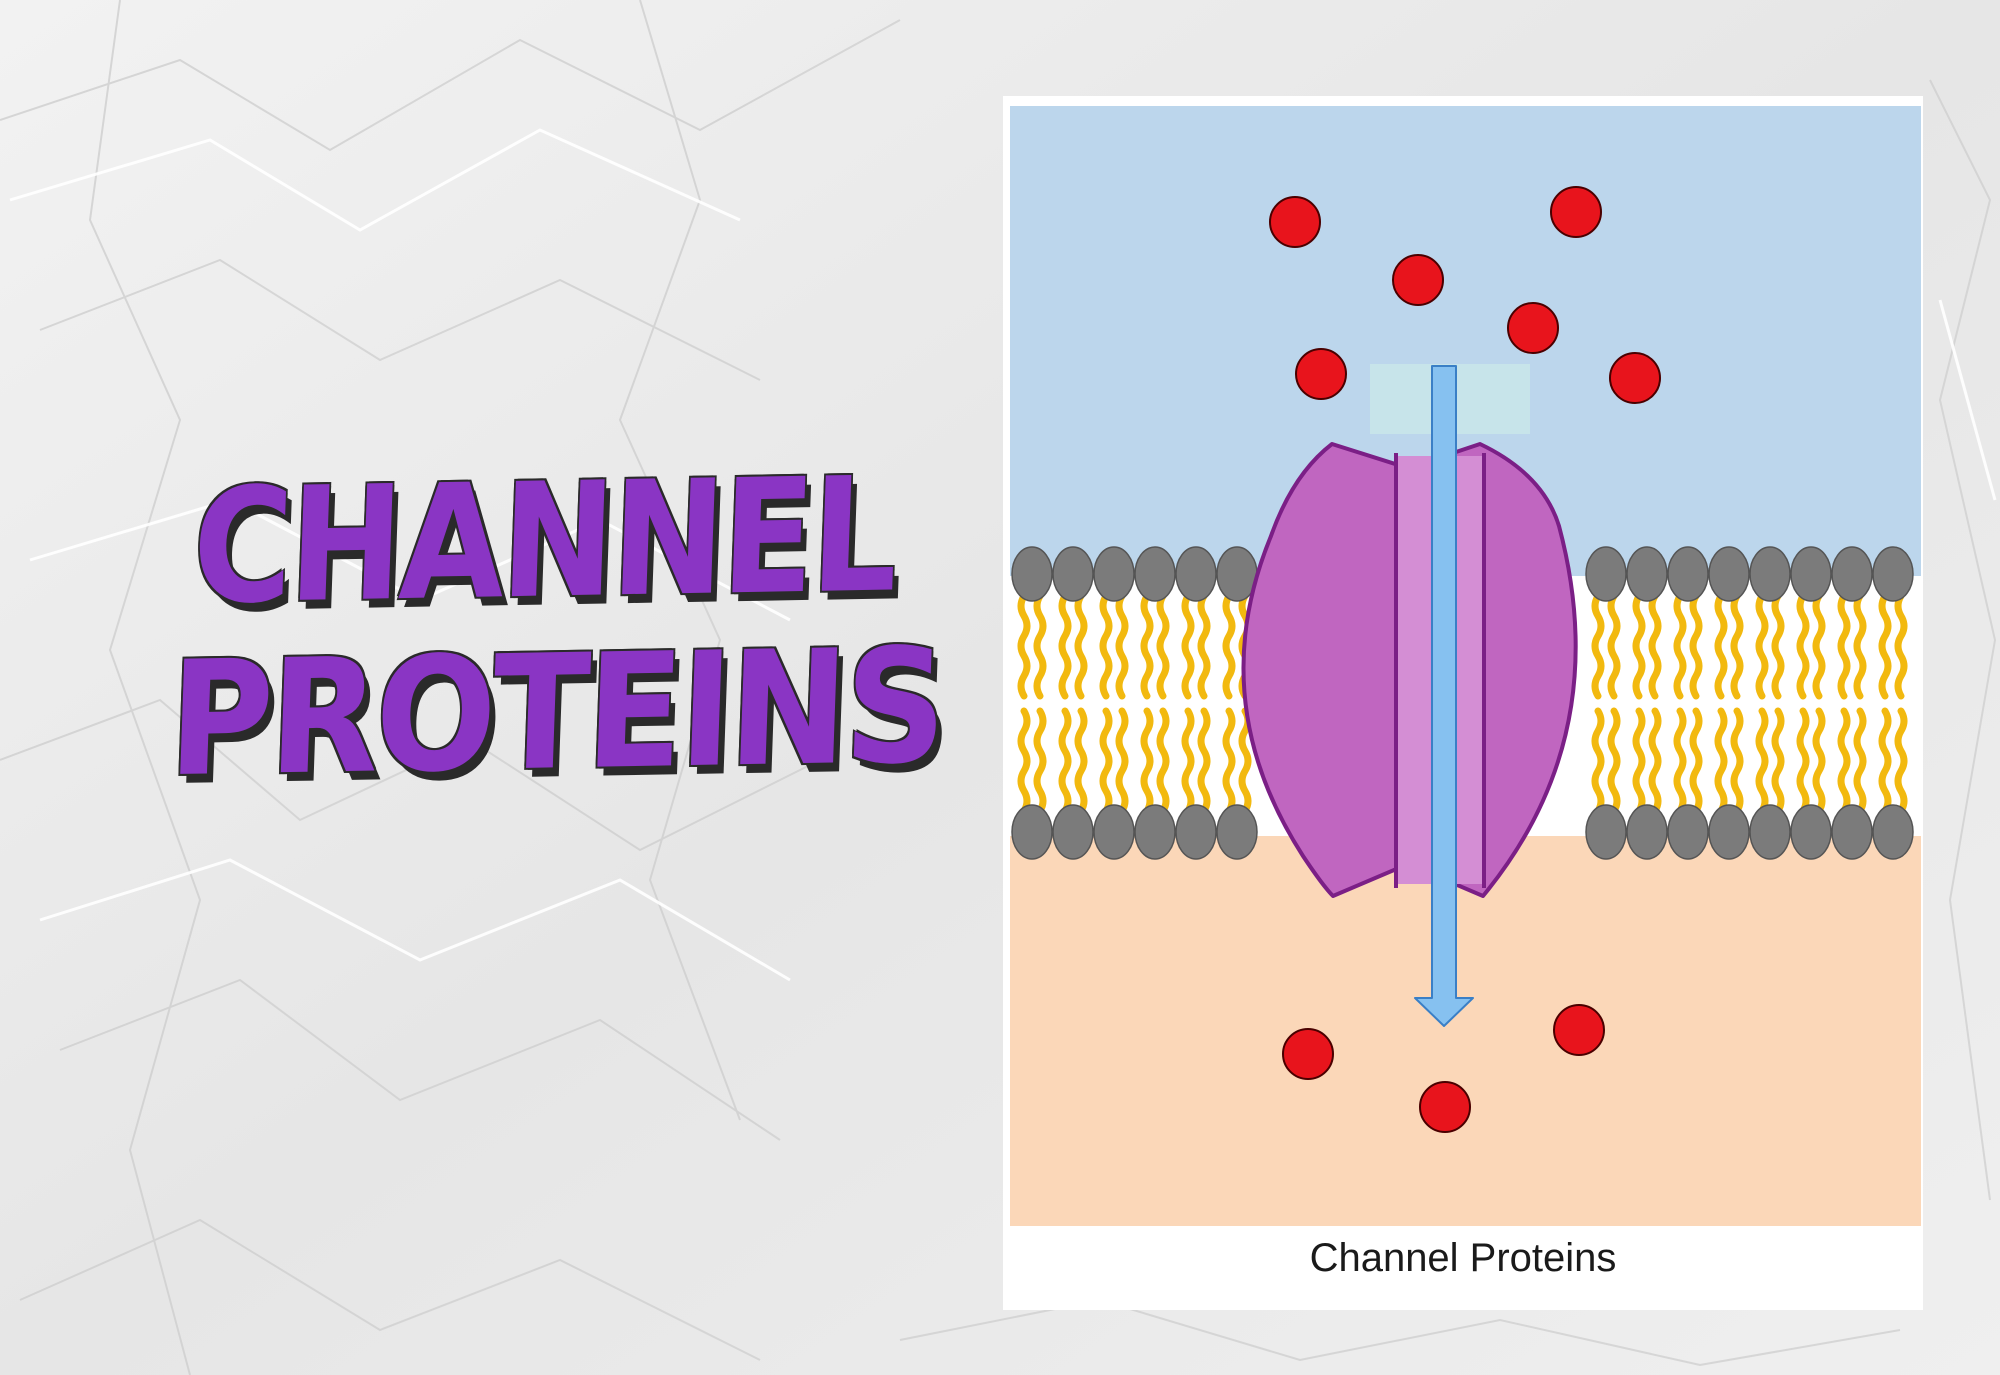  Describe the element at coordinates (543, 541) in the screenshot. I see `headline-line-1: CHANNEL` at that location.